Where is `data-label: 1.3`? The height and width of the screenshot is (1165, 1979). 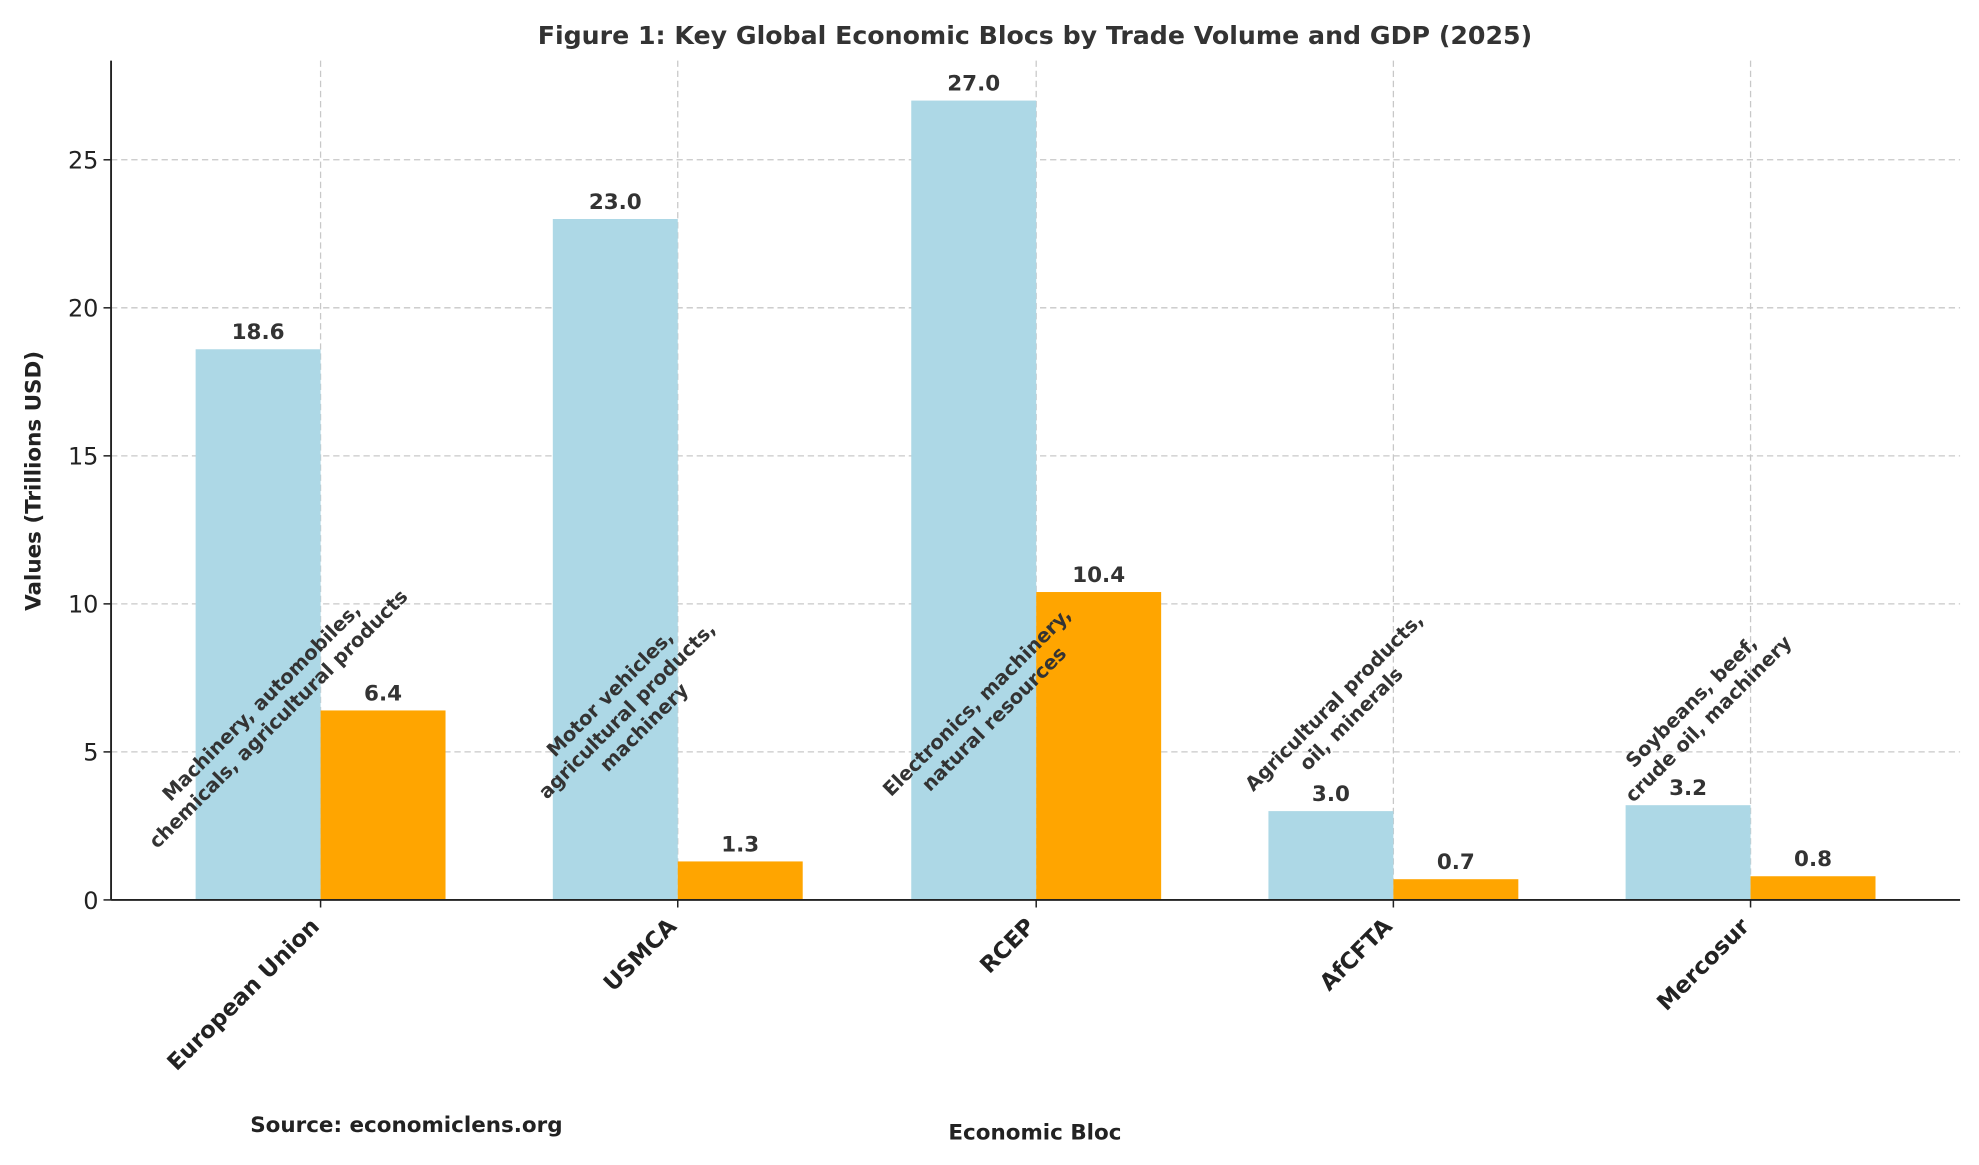
data-label: 1.3 is located at coordinates (740, 844).